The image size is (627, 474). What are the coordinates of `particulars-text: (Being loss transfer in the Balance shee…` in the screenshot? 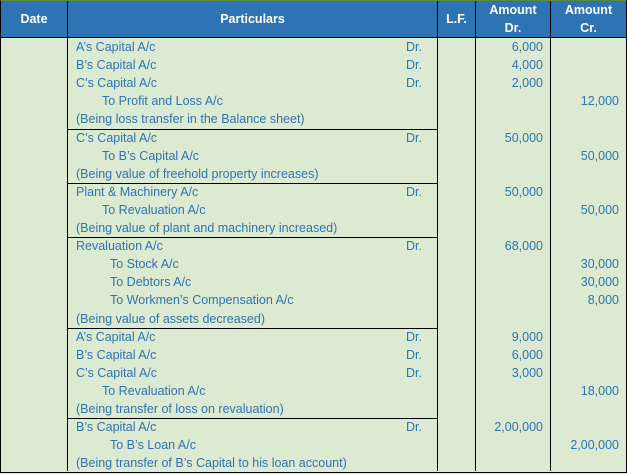 It's located at (190, 119).